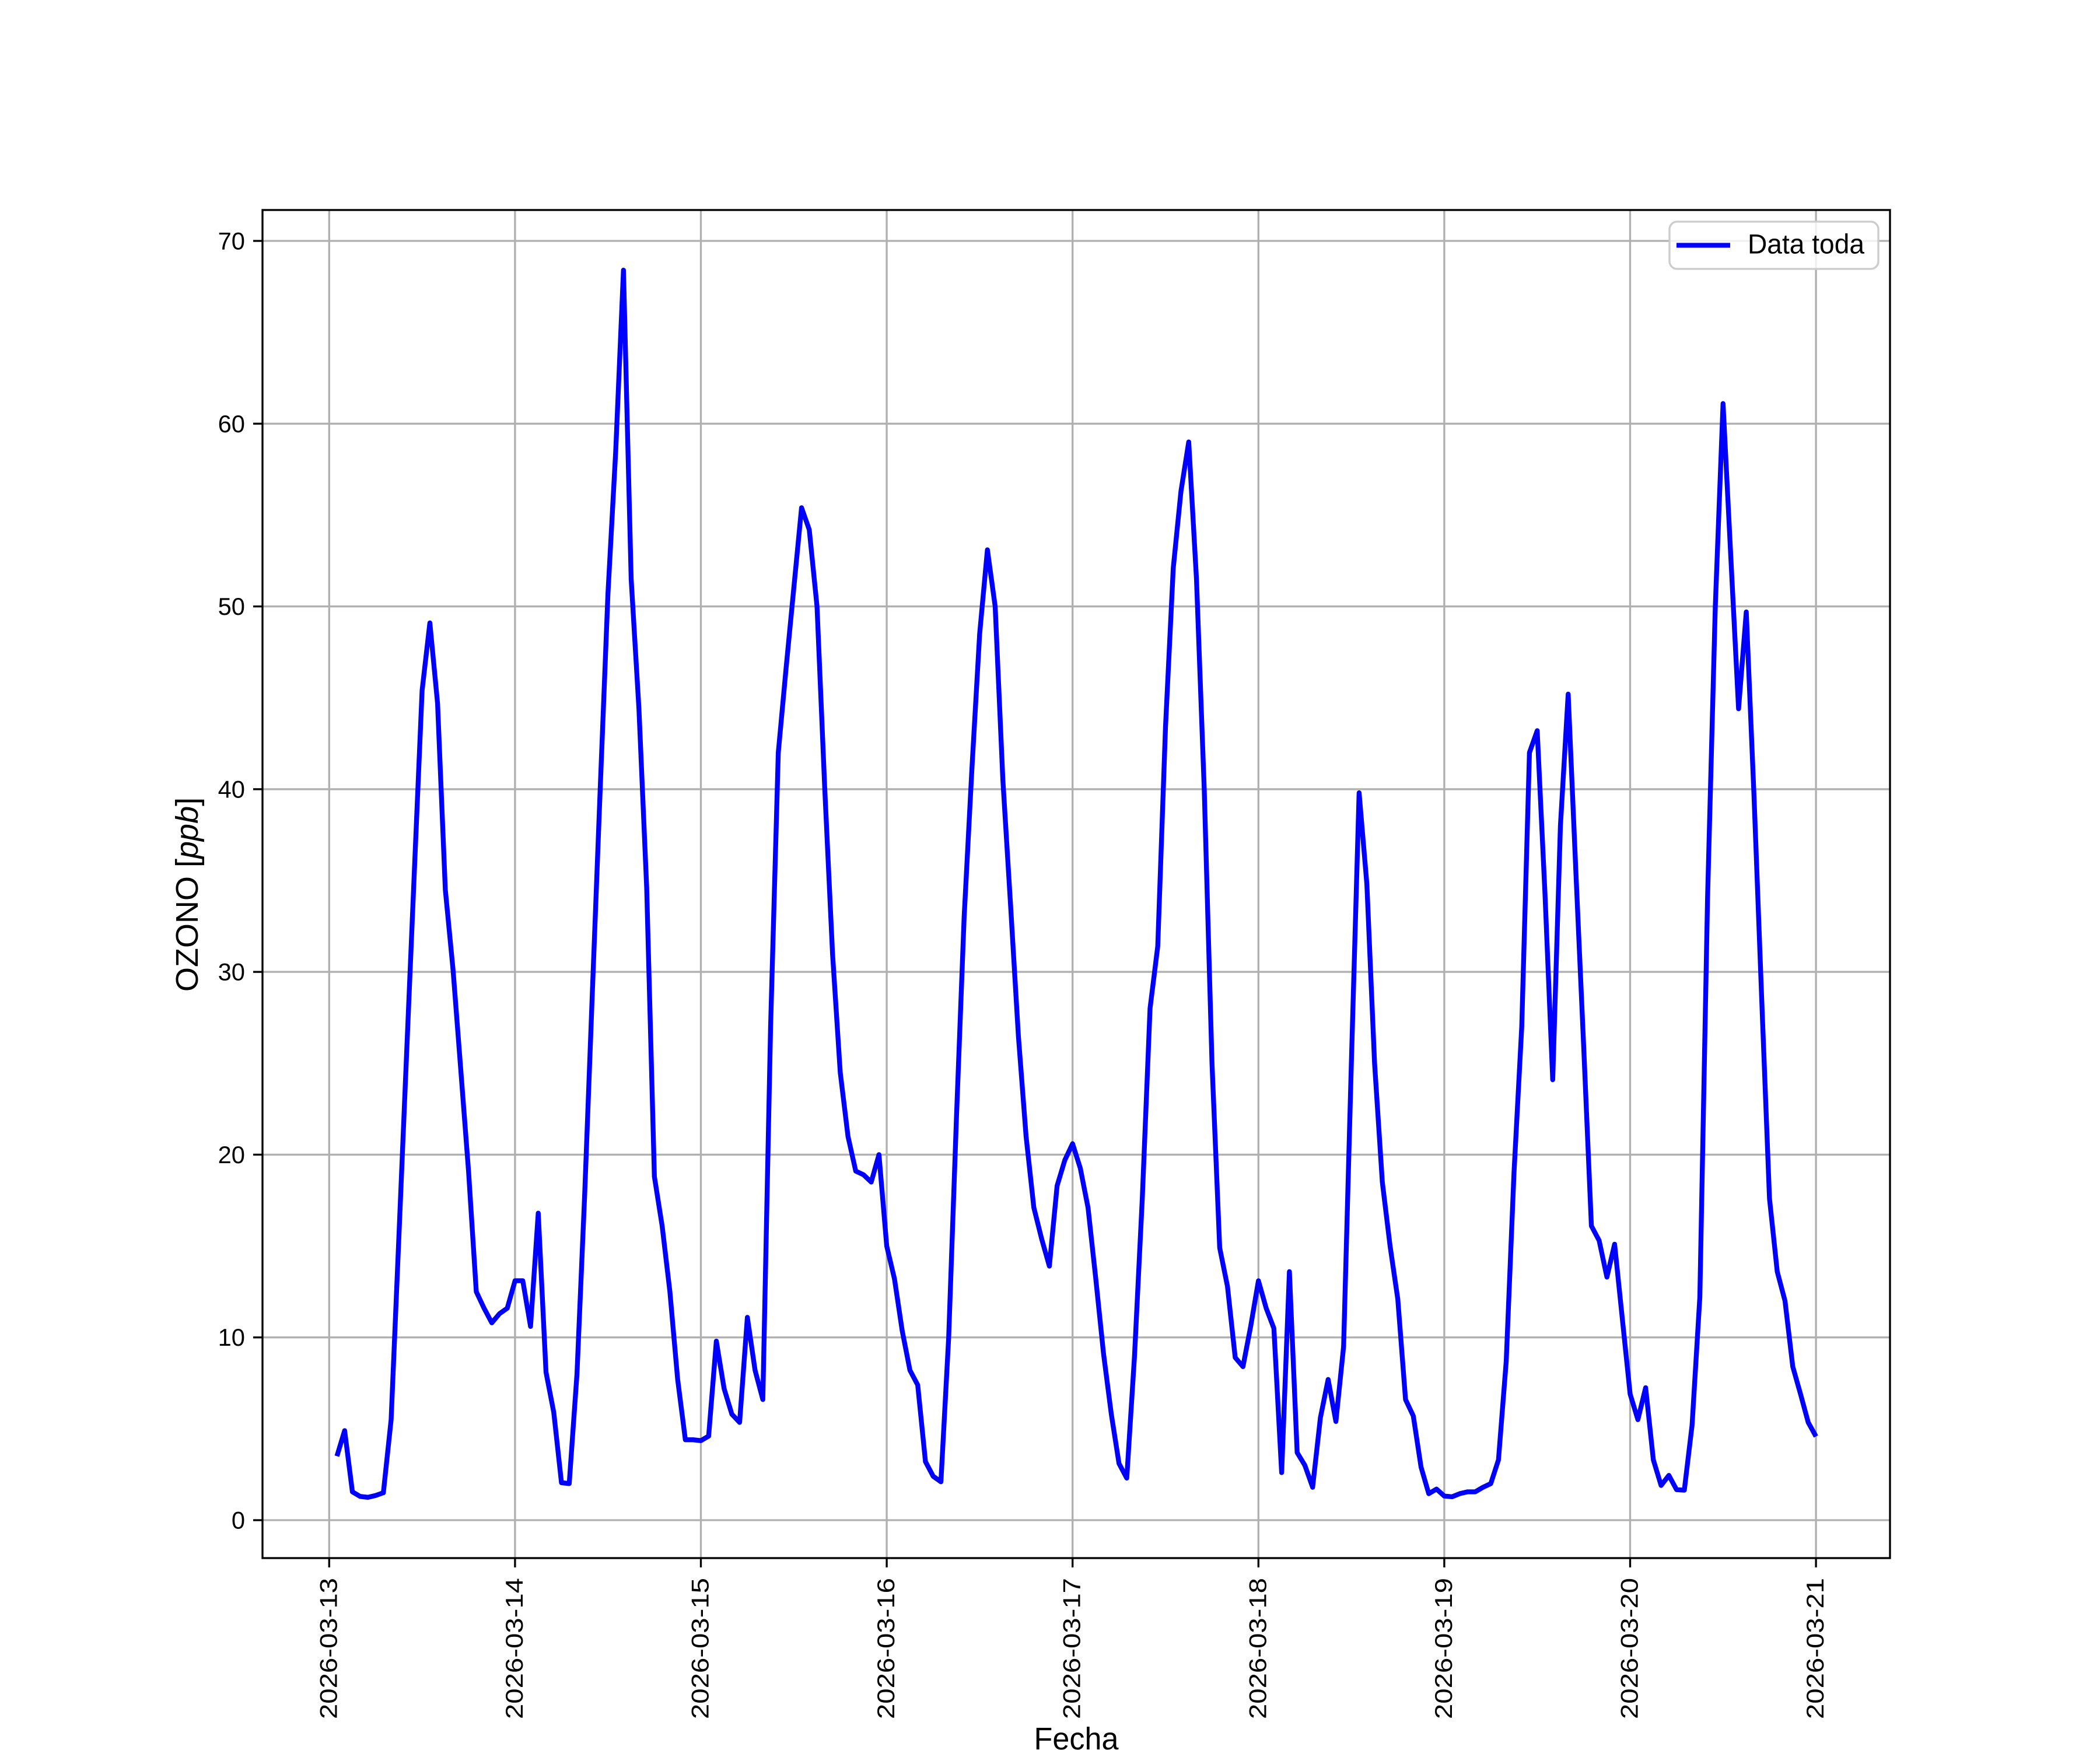  Describe the element at coordinates (514, 1648) in the screenshot. I see `svg-text: 2026-03-14` at that location.